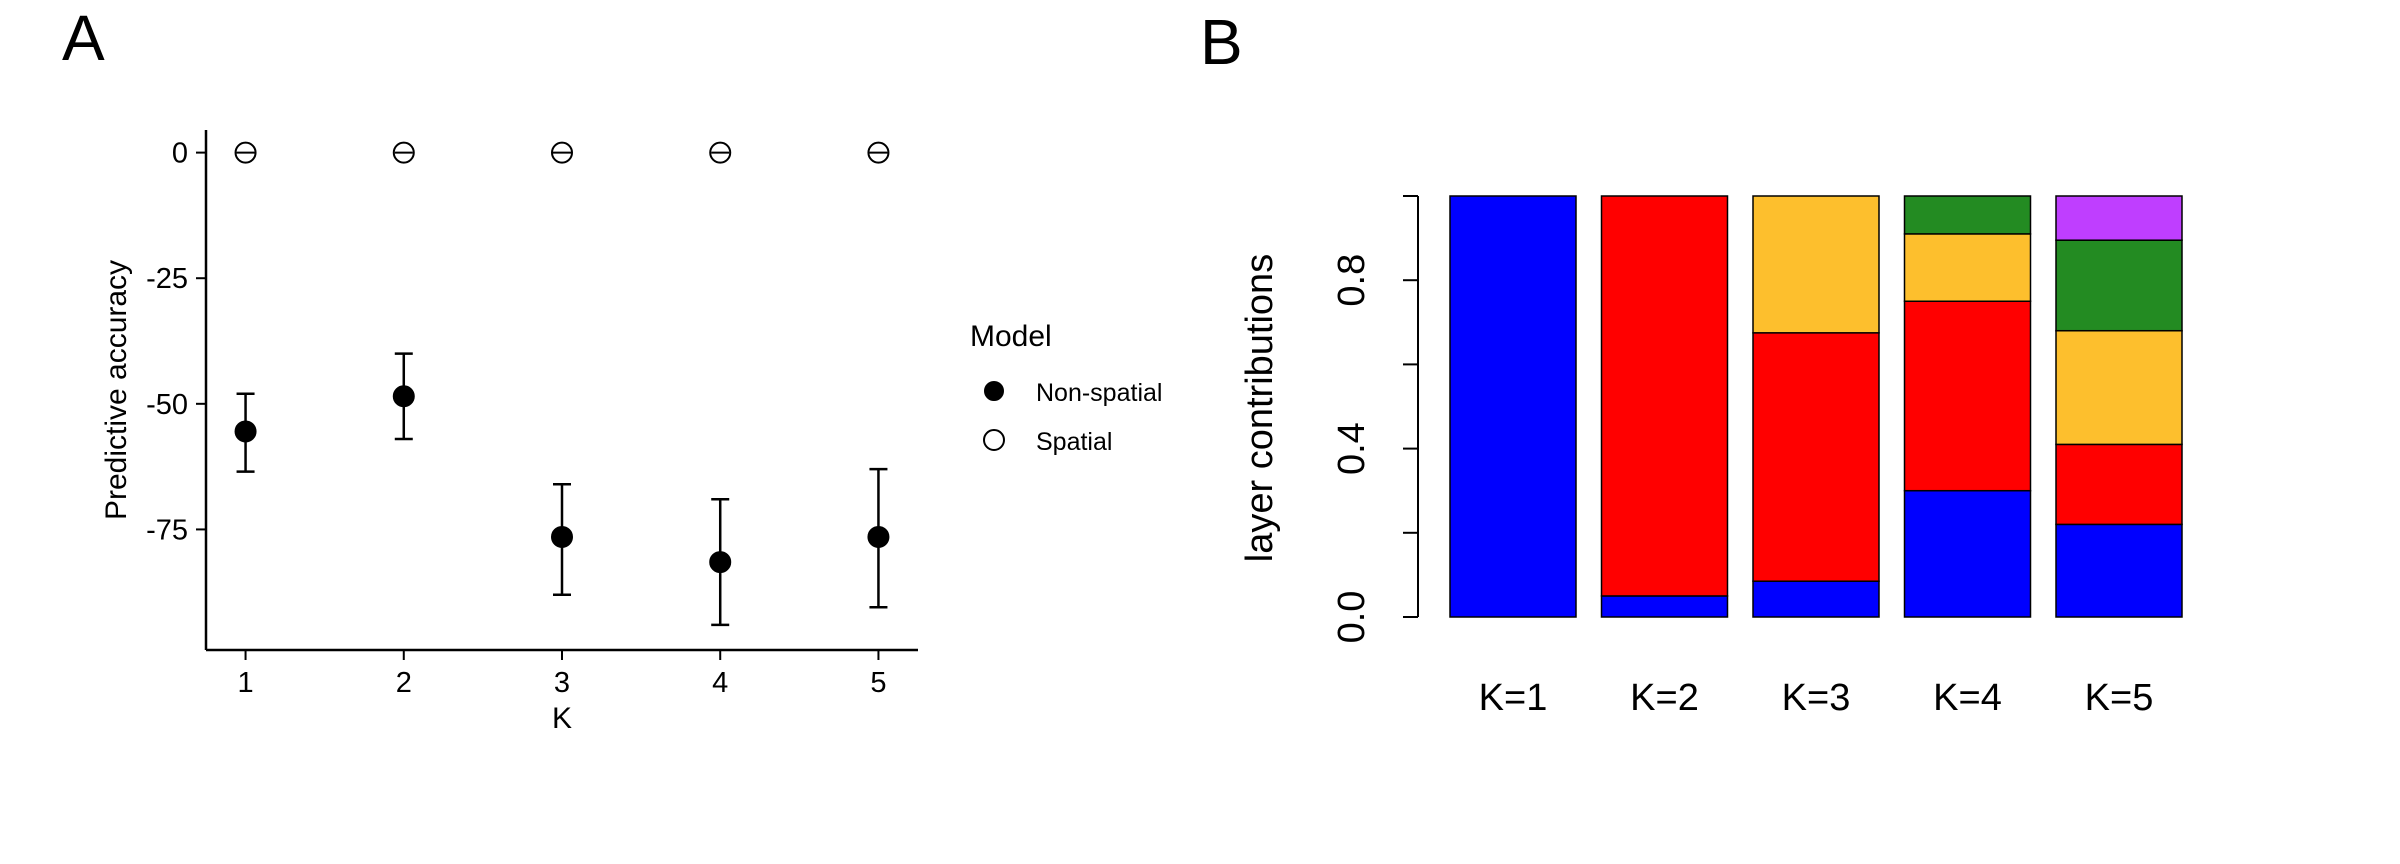 Image resolution: width=2400 pixels, height=864 pixels. Describe the element at coordinates (180, 154) in the screenshot. I see `y-tick-label: 0` at that location.